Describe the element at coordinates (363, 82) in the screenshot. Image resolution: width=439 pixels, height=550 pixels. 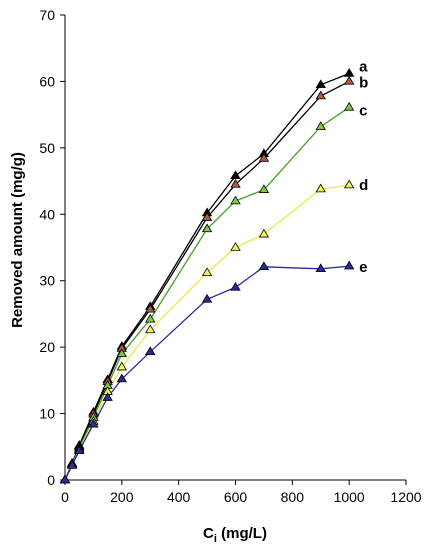
I see `series-b-label: b` at that location.